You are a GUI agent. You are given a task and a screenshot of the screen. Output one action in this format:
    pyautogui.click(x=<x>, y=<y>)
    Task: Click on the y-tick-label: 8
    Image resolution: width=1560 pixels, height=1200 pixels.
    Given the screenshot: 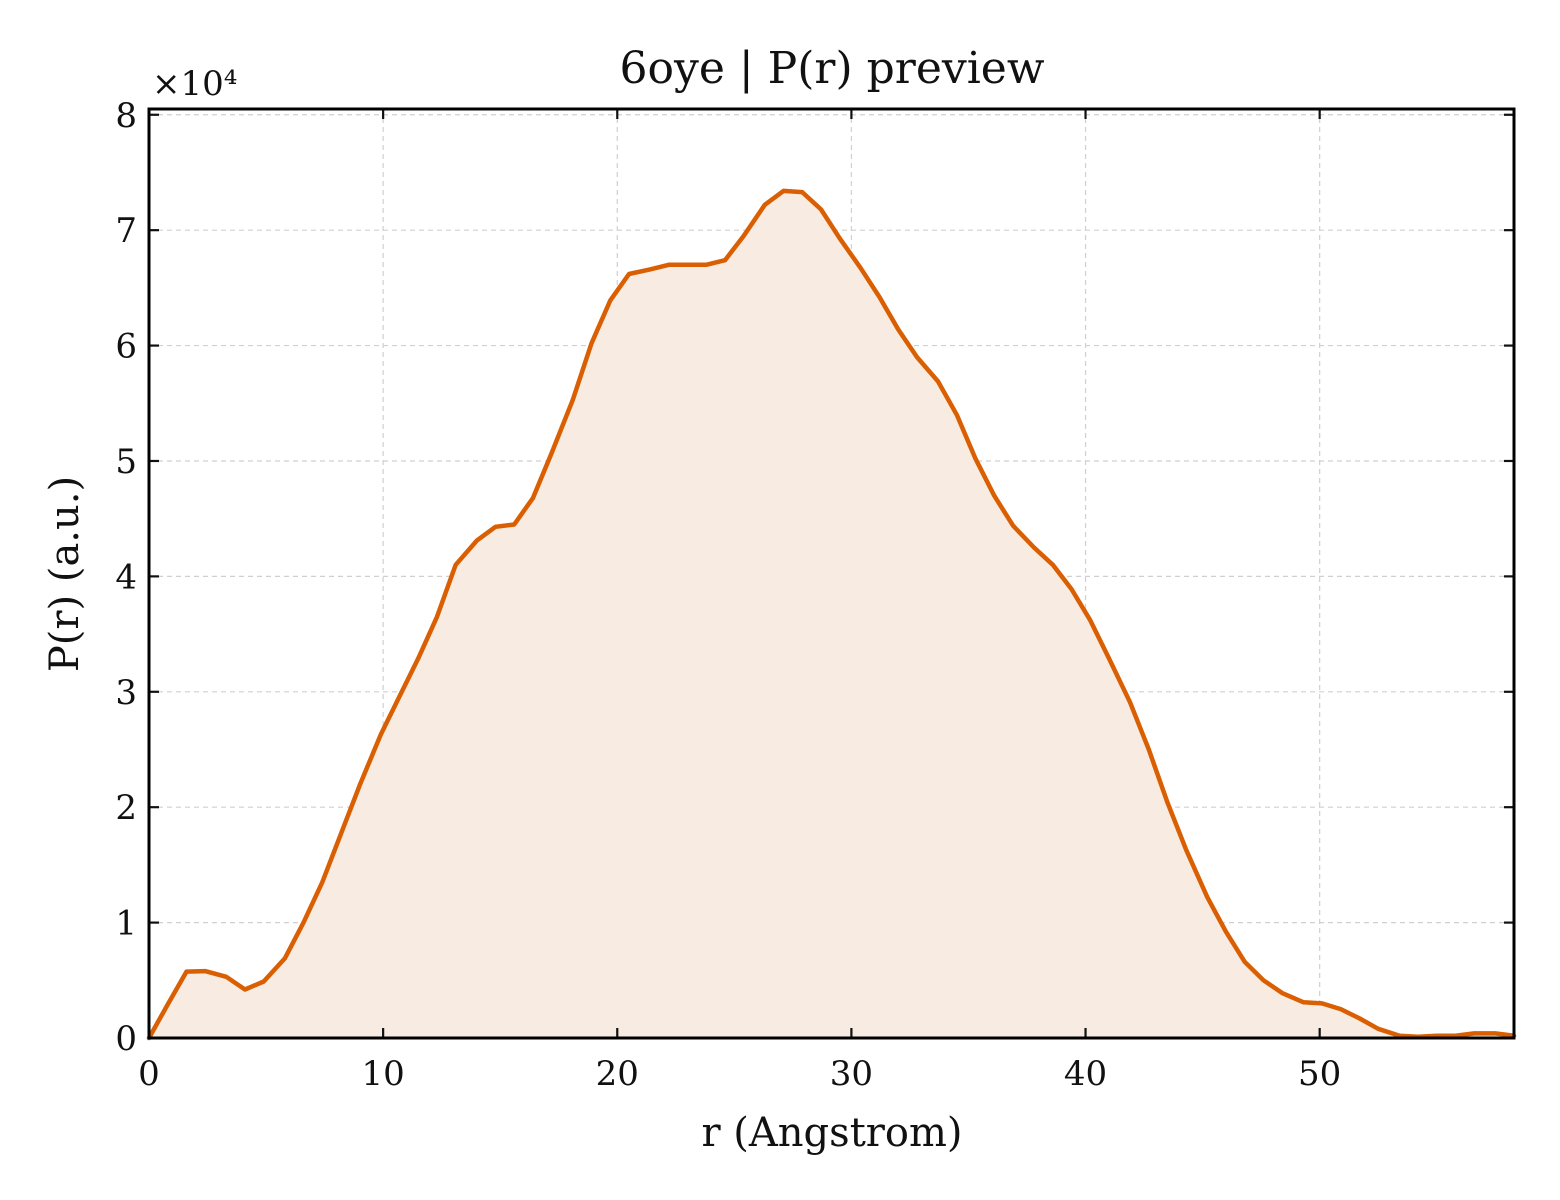 What is the action you would take?
    pyautogui.click(x=126, y=116)
    